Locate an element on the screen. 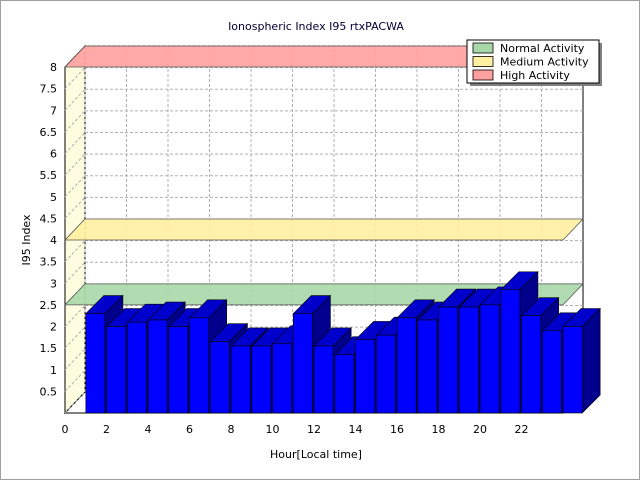  y-tick-label: 4 is located at coordinates (53, 240).